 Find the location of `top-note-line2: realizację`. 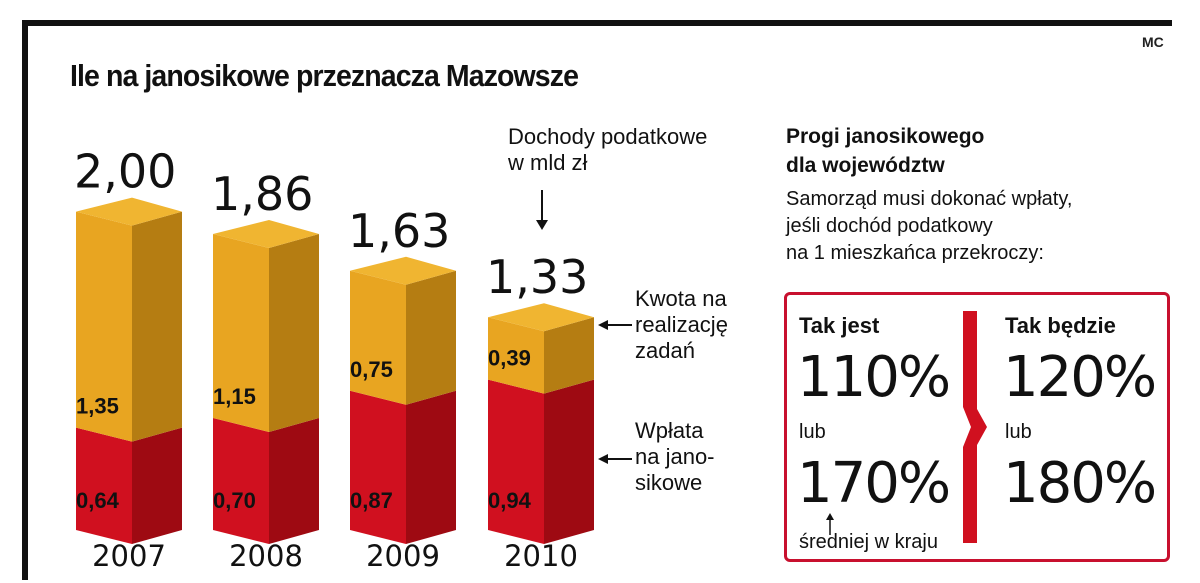

top-note-line2: realizację is located at coordinates (681, 324).